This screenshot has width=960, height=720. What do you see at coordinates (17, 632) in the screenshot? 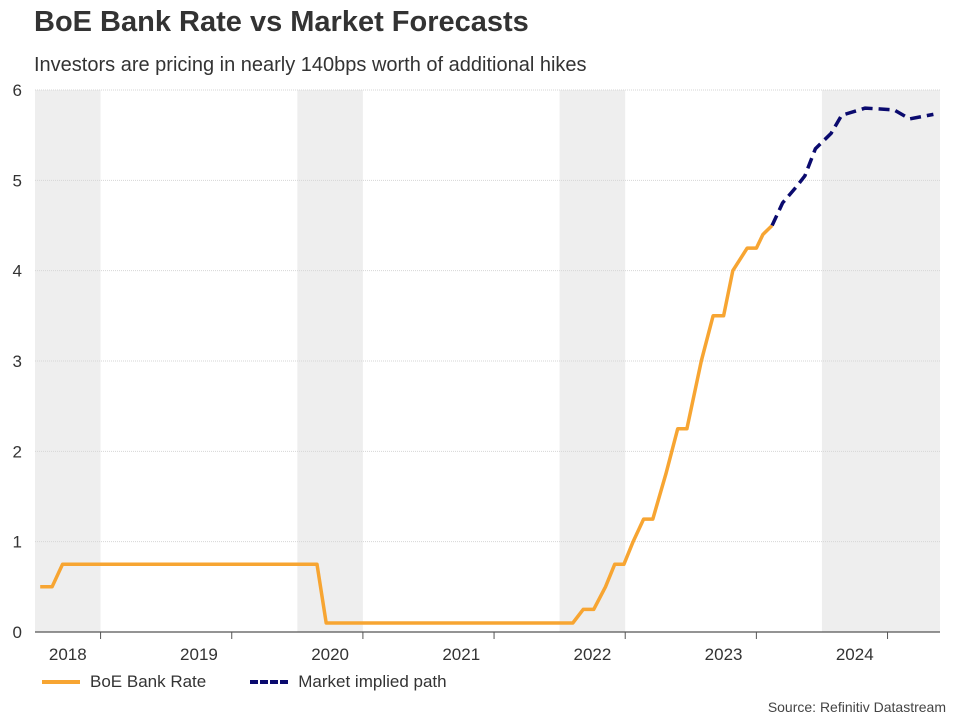
I see `y-tick-label: 0` at bounding box center [17, 632].